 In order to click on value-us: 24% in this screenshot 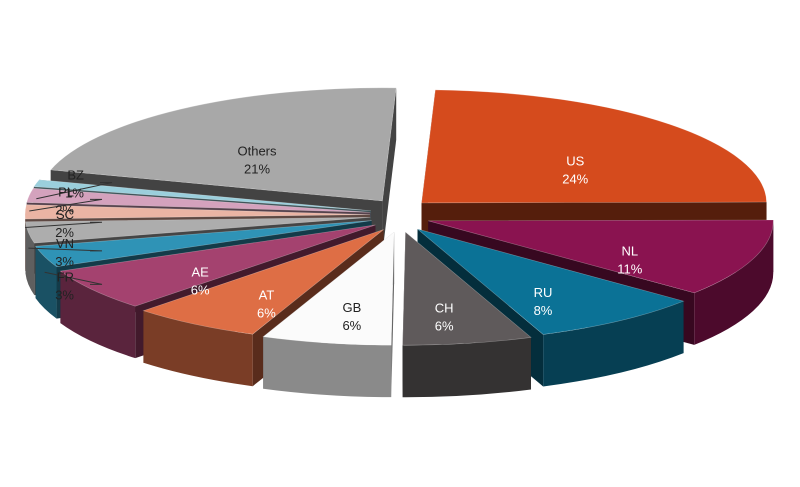, I will do `click(575, 178)`.